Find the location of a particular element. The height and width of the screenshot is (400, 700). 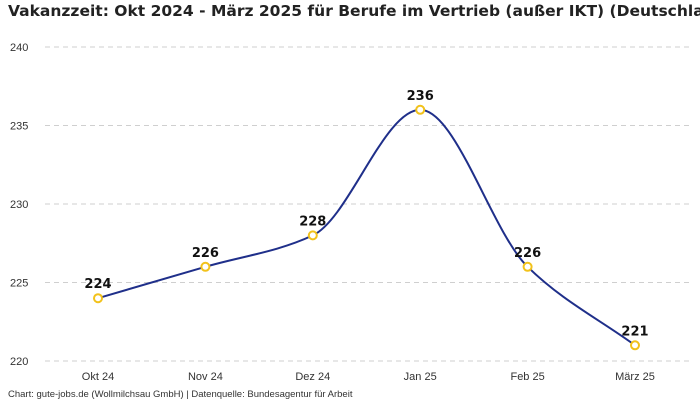

x-tick-label: Nov 24 is located at coordinates (205, 377).